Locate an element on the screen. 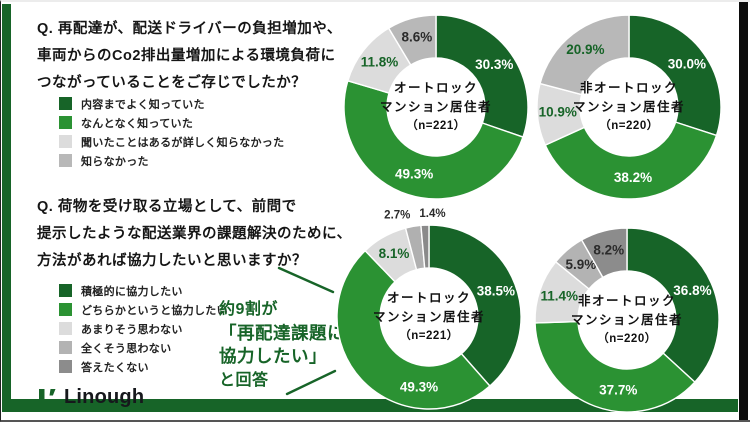  slice-value-label: 30.0% is located at coordinates (687, 64).